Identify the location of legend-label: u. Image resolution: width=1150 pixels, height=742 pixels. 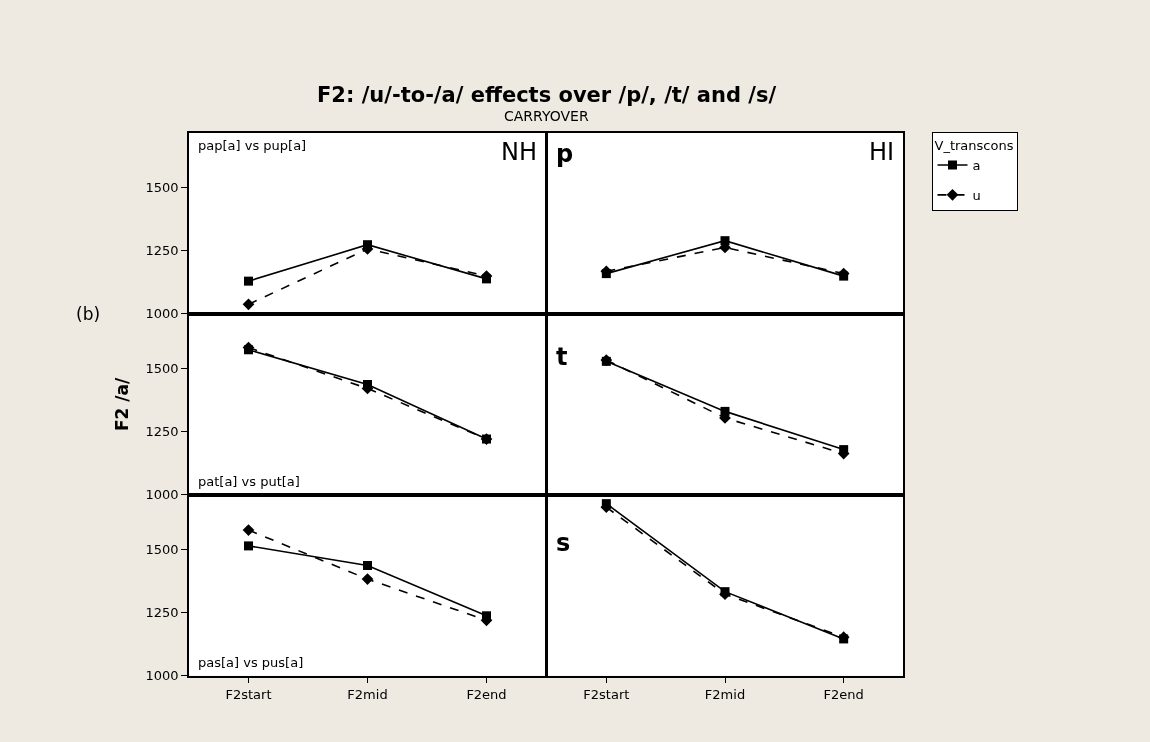
(976, 195).